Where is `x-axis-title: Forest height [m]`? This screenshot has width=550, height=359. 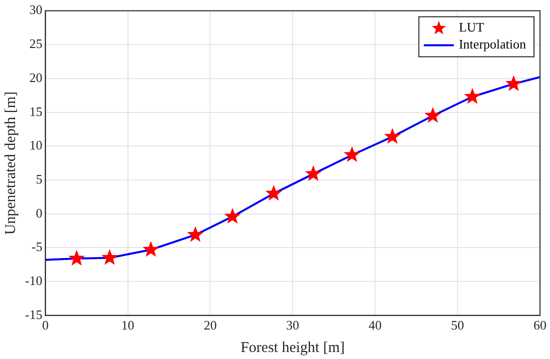
x-axis-title: Forest height [m] is located at coordinates (292, 348).